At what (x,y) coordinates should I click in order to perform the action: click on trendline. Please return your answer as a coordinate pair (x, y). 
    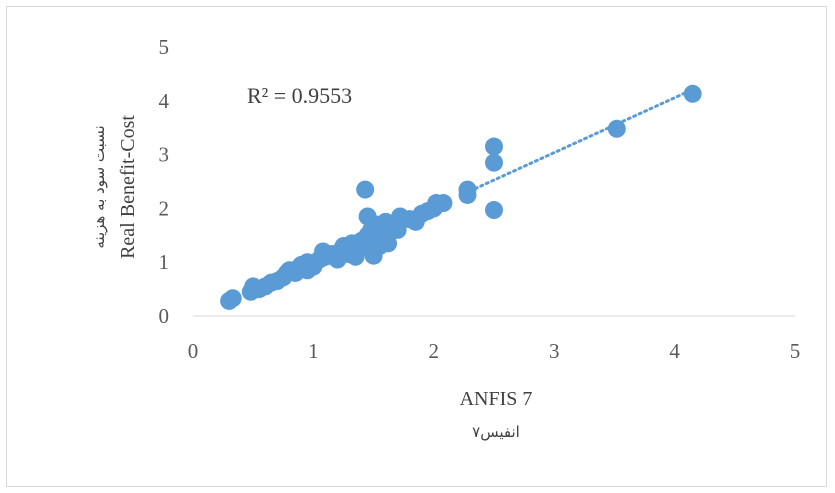
    Looking at the image, I should click on (581, 140).